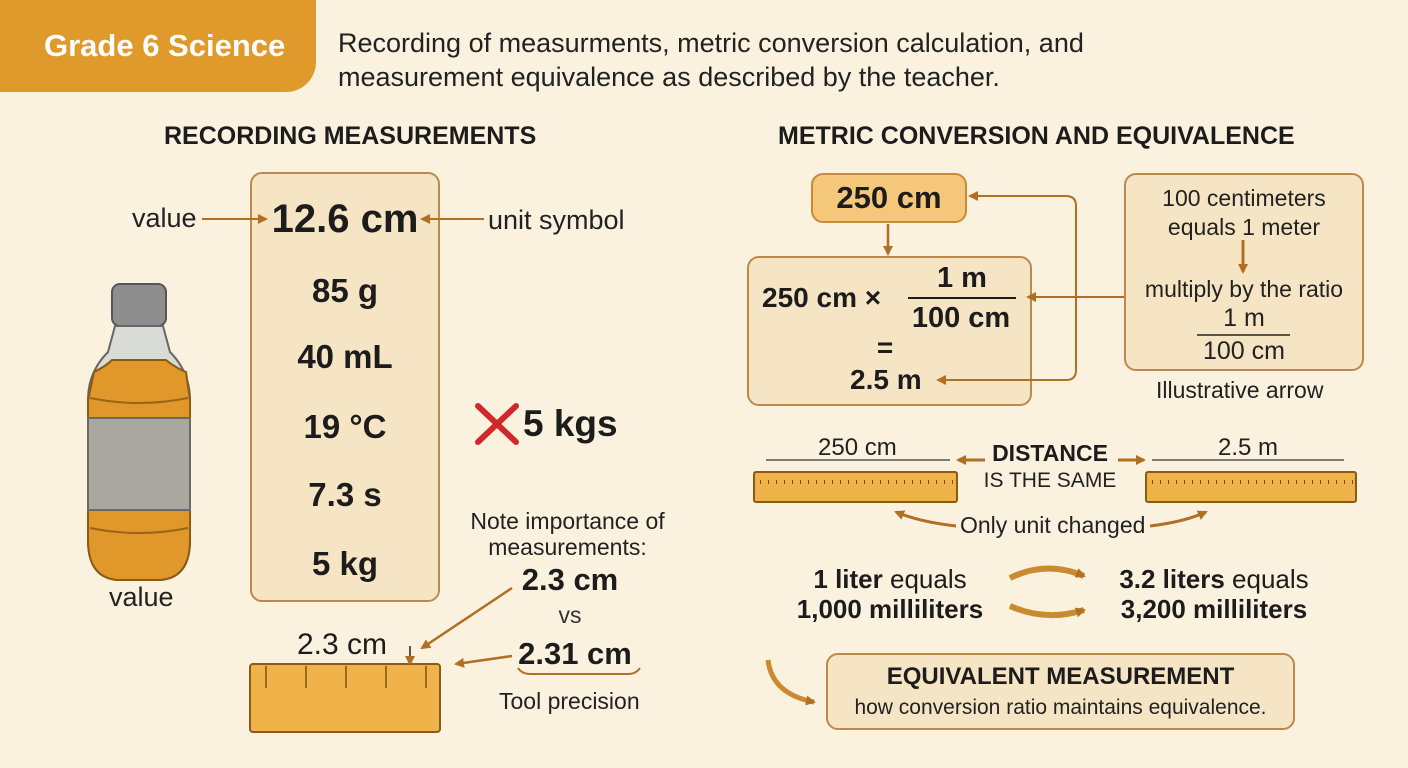  Describe the element at coordinates (857, 447) in the screenshot. I see `left-ruler-label: 250 cm` at that location.